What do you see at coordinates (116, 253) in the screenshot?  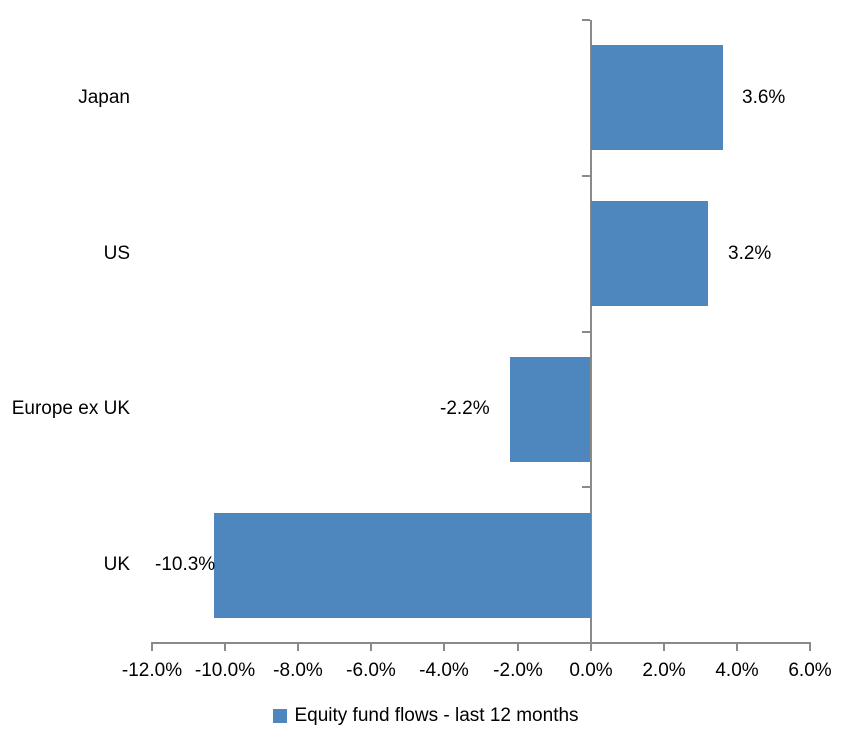 I see `category-label-us: US` at bounding box center [116, 253].